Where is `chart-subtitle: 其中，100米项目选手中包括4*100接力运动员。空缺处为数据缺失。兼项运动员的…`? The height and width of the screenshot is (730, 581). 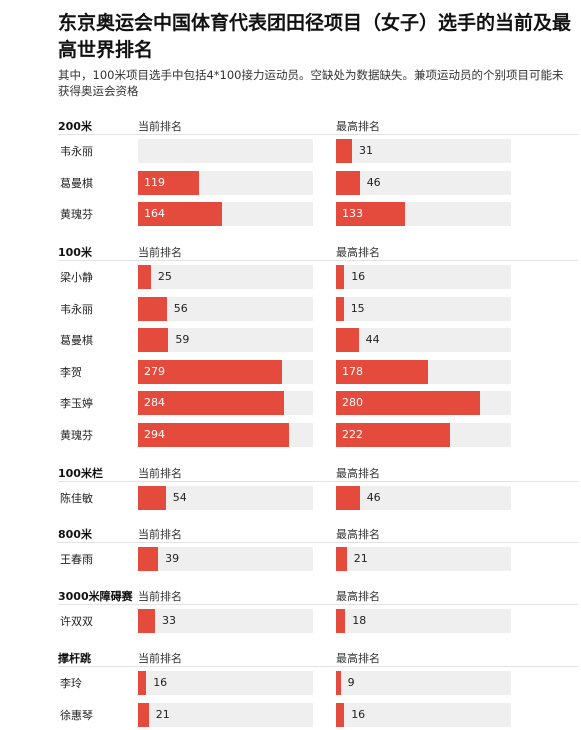 chart-subtitle: 其中，100米项目选手中包括4*100接力运动员。空缺处为数据缺失。兼项运动员的… is located at coordinates (313, 83).